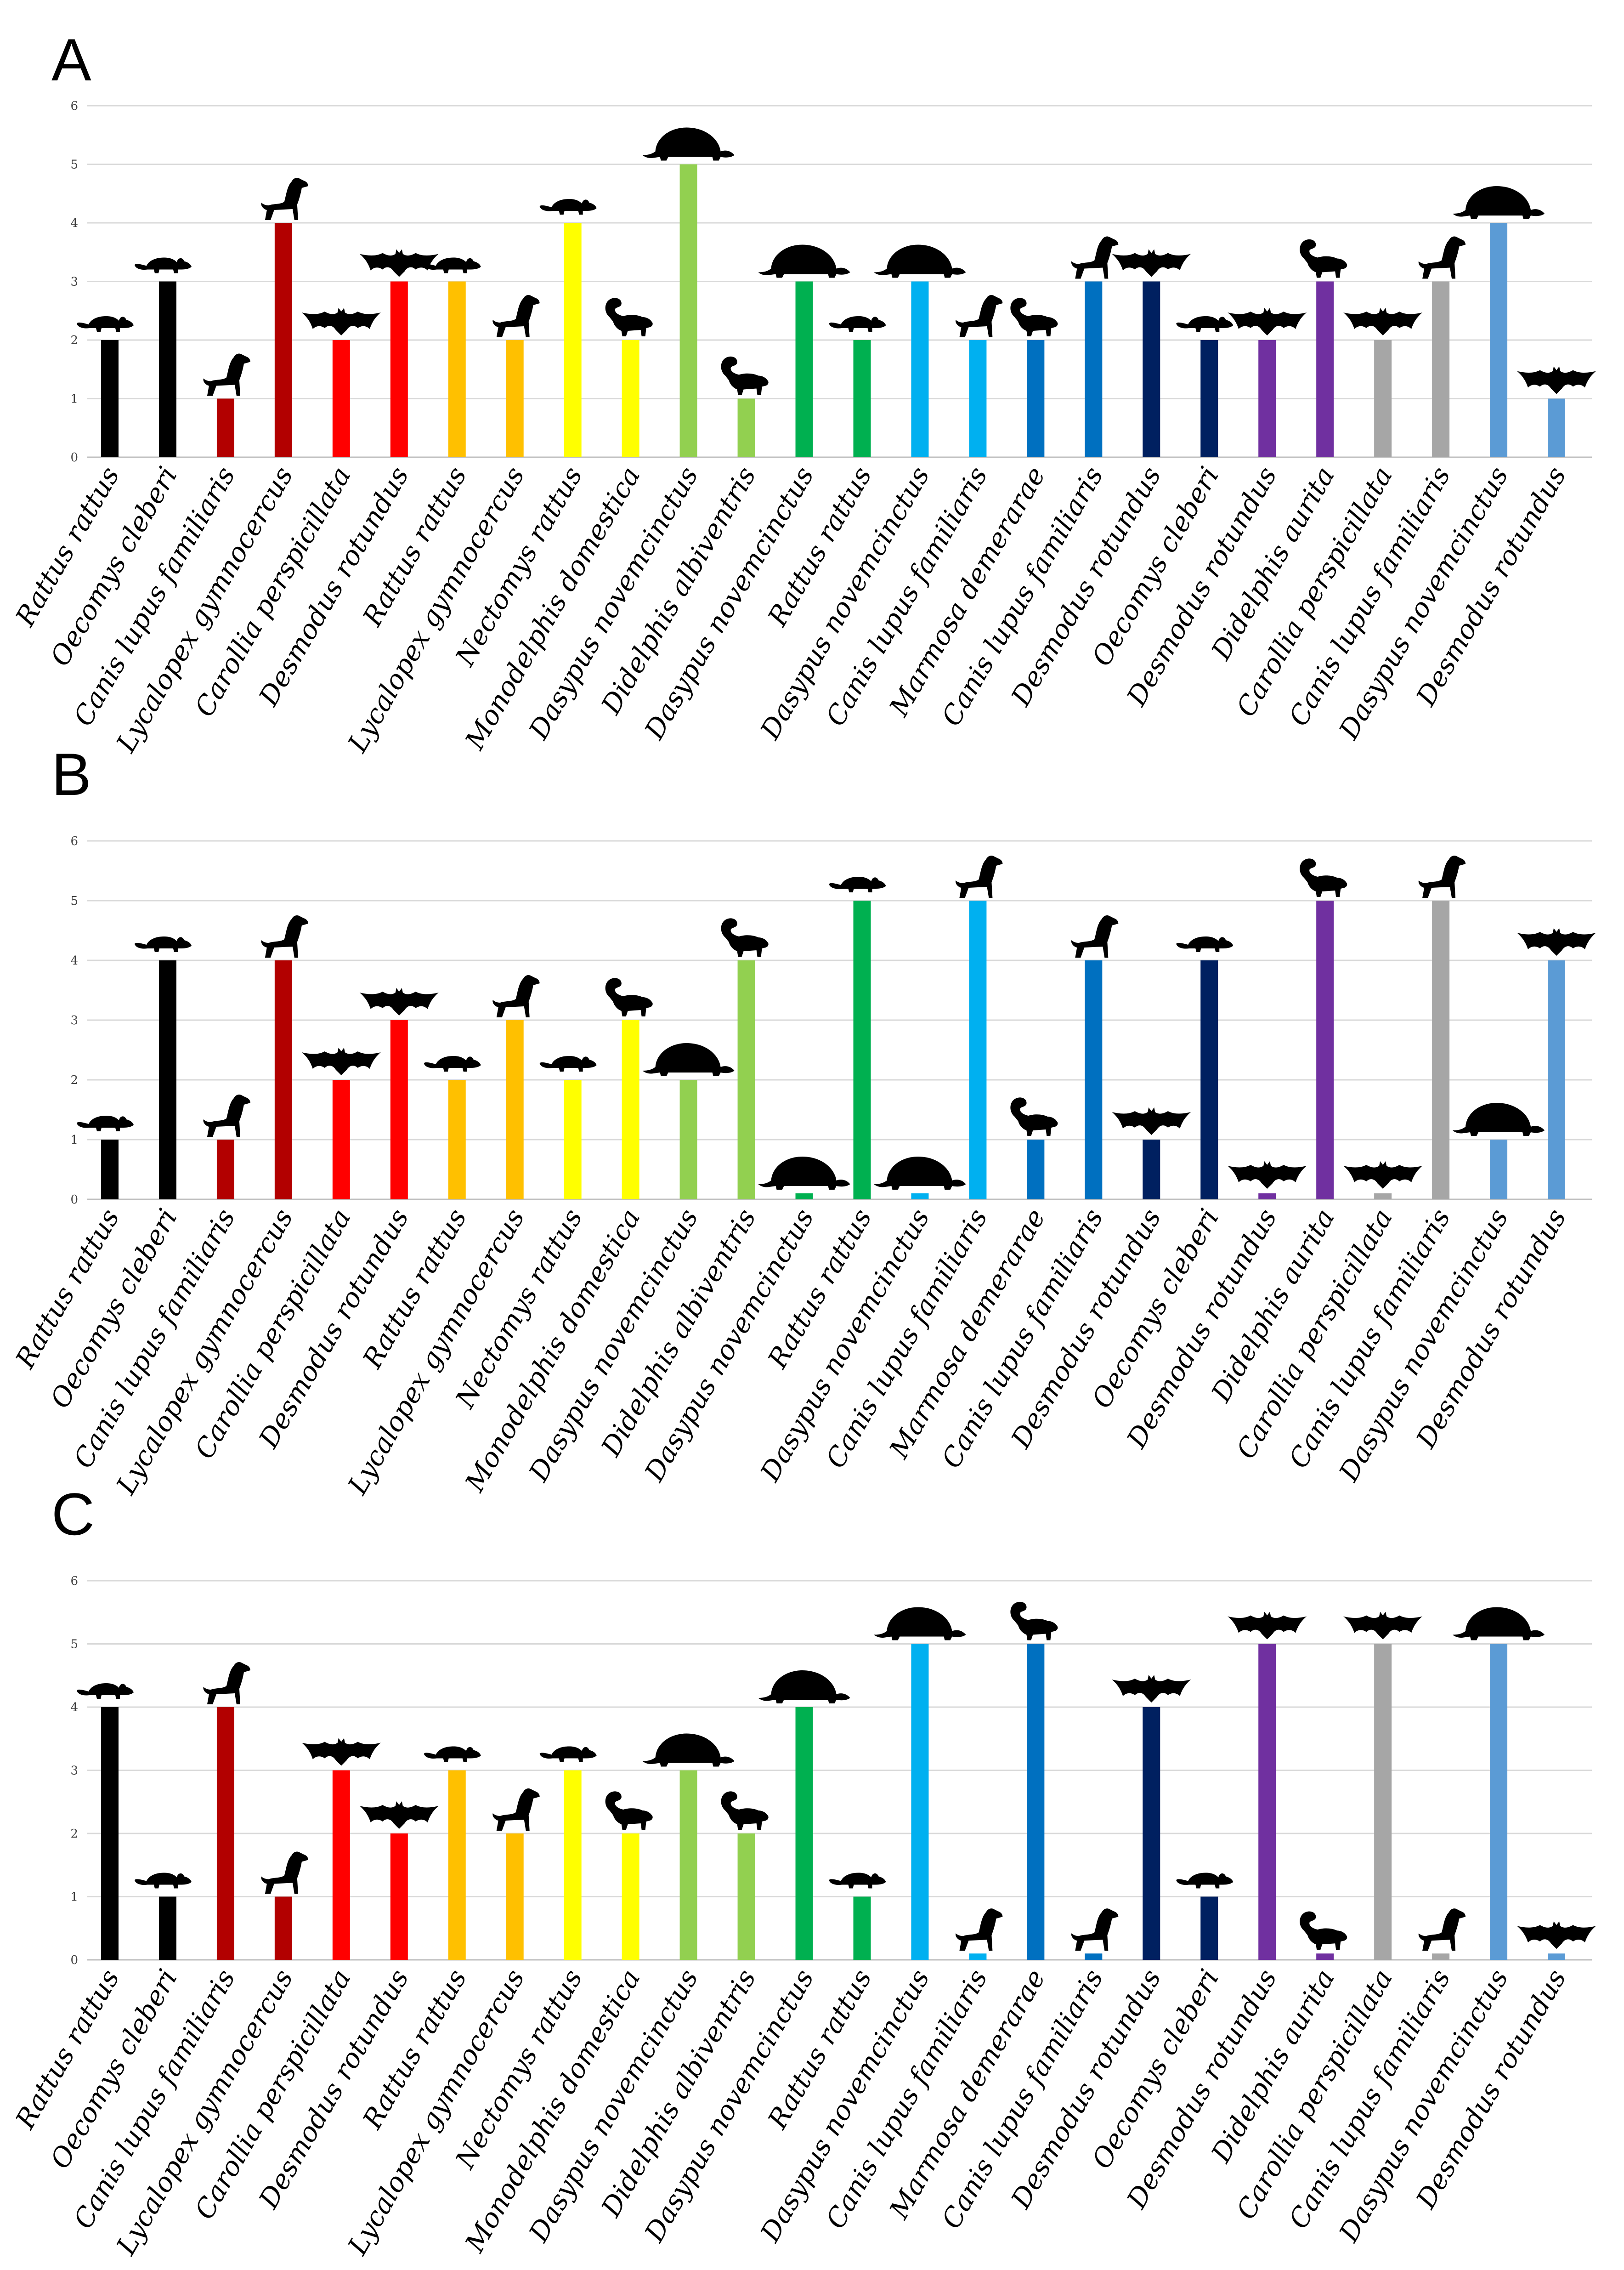 Image resolution: width=1624 pixels, height=2270 pixels. What do you see at coordinates (73, 1514) in the screenshot?
I see `panel-letter: C` at bounding box center [73, 1514].